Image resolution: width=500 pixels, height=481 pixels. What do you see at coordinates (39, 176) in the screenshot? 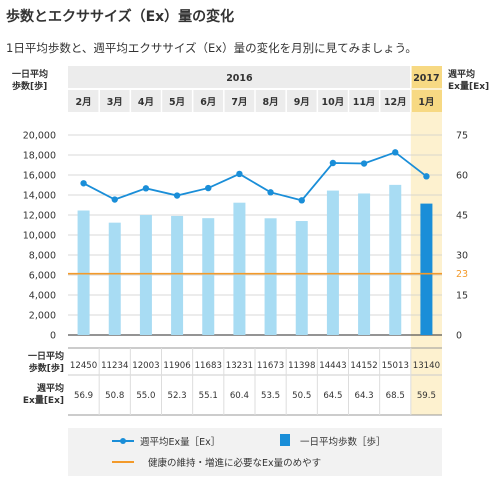
I see `left-tick-label: 16,000` at bounding box center [39, 176].